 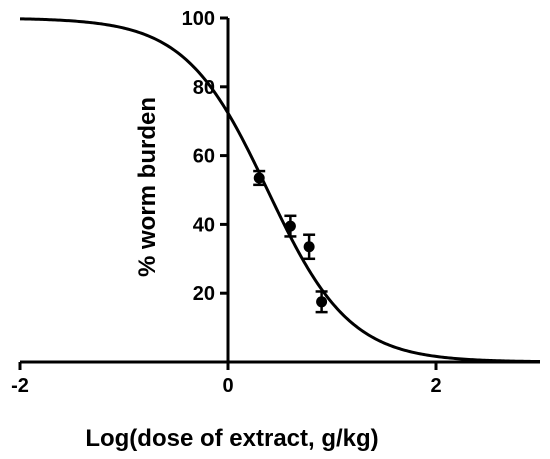 I want to click on x-tick-label: 2, so click(x=435, y=386).